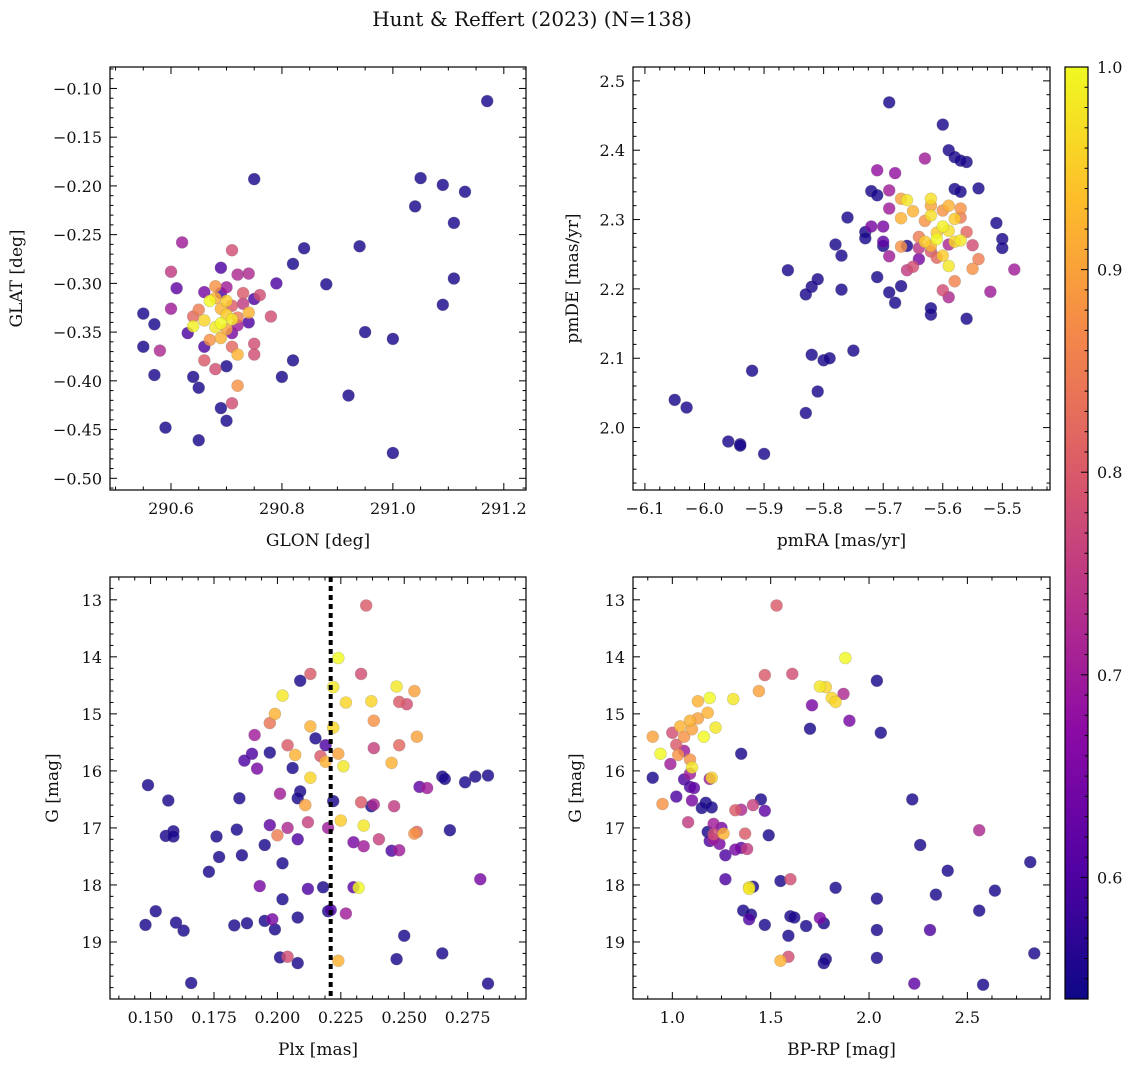  Describe the element at coordinates (672, 1017) in the screenshot. I see `x-tick-label: 1.0` at that location.